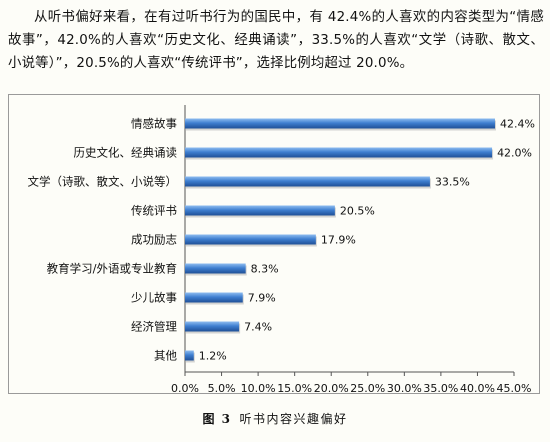 Image resolution: width=550 pixels, height=442 pixels. I want to click on category-label: 教育学习/外语或专业教育, so click(112, 269).